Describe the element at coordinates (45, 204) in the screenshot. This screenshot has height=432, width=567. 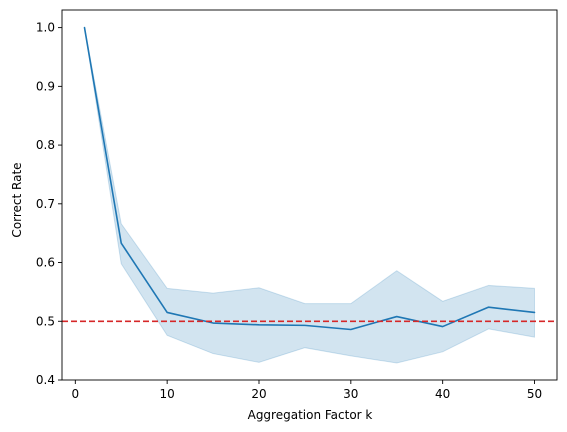
I see `y-tick-label: 0.7` at that location.